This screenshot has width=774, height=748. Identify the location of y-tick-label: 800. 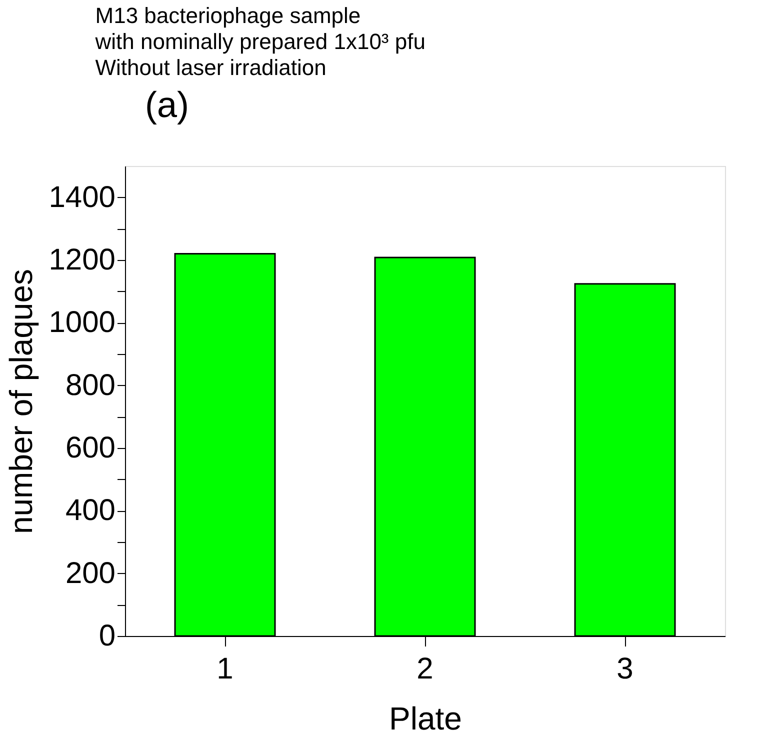
(90, 385).